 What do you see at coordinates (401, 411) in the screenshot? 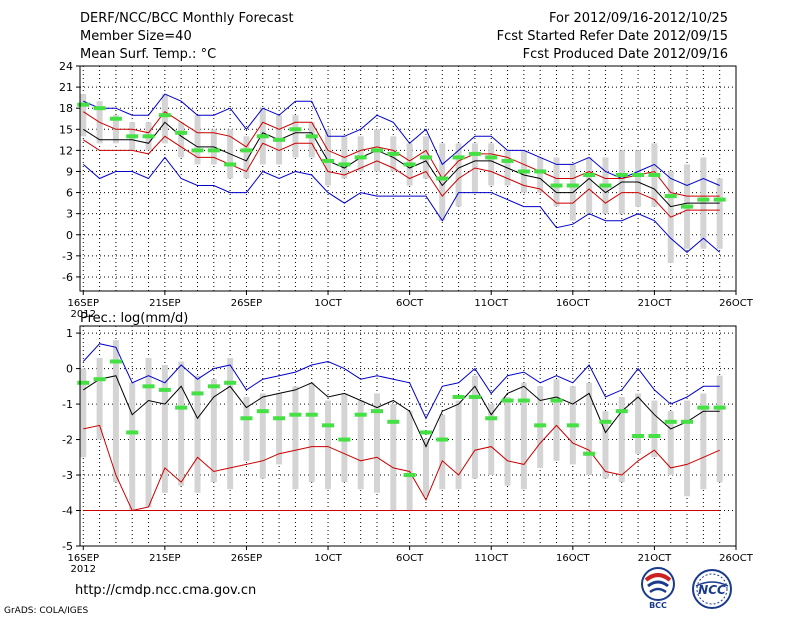
I see `series-line-mean` at bounding box center [401, 411].